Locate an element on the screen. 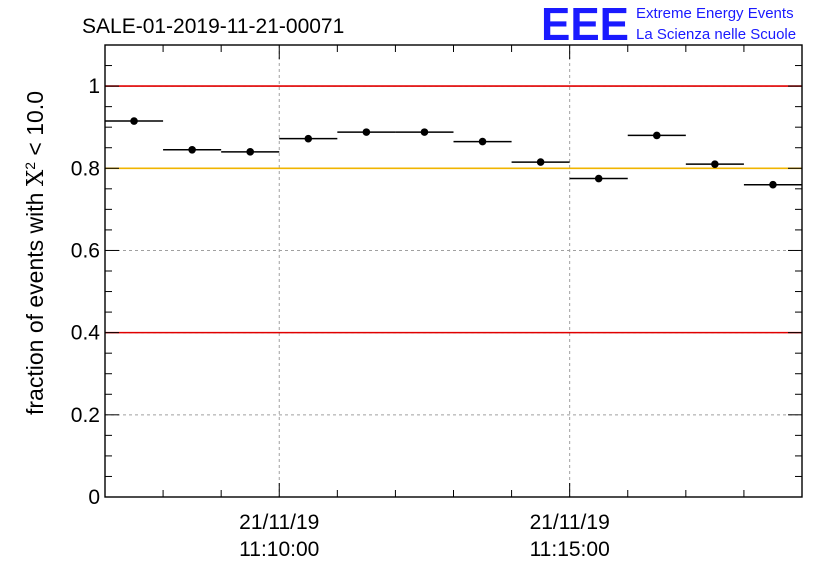 This screenshot has width=836, height=572. y-axis-label-pre: fraction of events with is located at coordinates (35, 300).